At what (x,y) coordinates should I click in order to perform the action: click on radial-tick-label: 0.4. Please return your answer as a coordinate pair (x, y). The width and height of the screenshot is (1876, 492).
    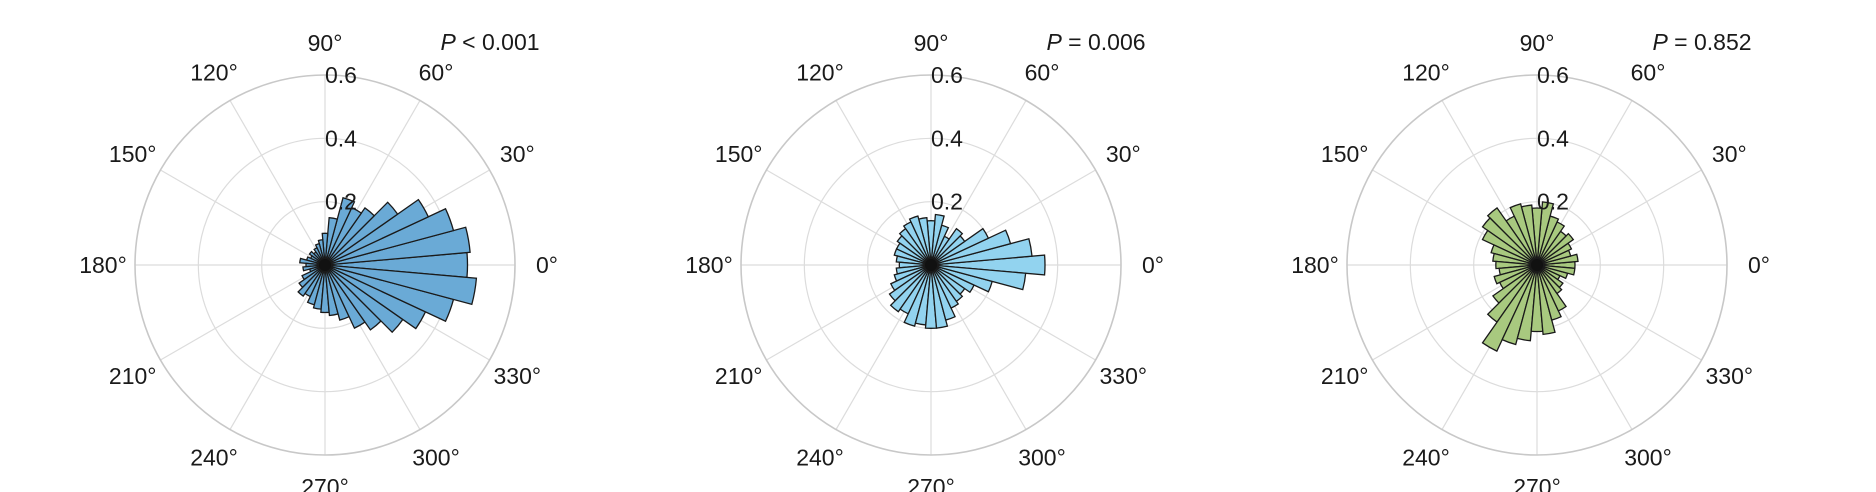
    Looking at the image, I should click on (947, 138).